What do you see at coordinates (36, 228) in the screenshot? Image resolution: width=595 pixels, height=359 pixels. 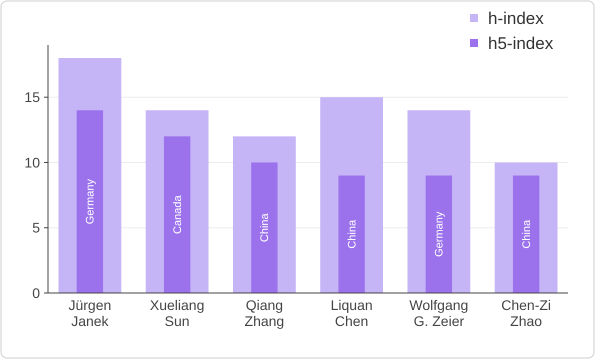 I see `y-tick-label: 5` at bounding box center [36, 228].